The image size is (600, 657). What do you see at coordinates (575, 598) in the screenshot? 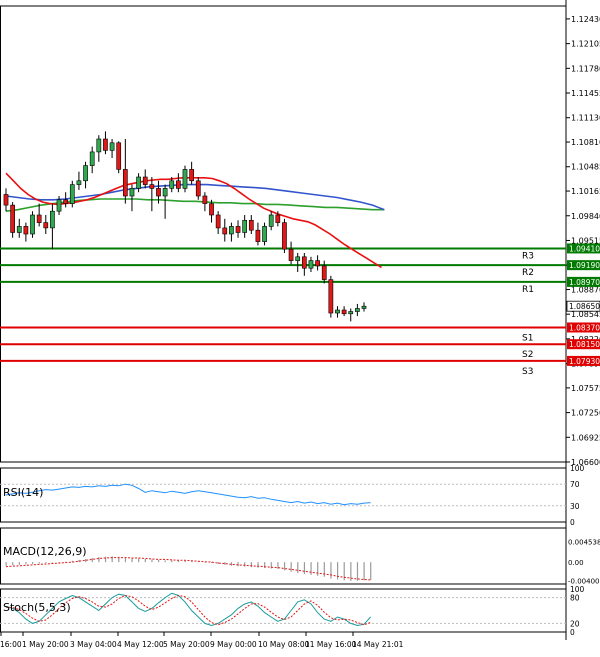
I see `stoch-tick-label: 80` at bounding box center [575, 598].